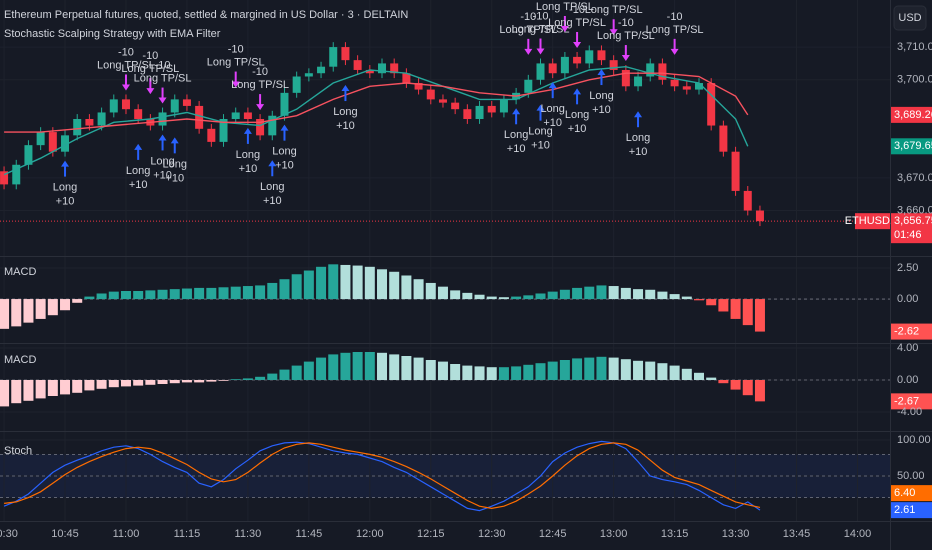 The width and height of the screenshot is (932, 550). Describe the element at coordinates (907, 268) in the screenshot. I see `y-tick-label: 2.50` at that location.